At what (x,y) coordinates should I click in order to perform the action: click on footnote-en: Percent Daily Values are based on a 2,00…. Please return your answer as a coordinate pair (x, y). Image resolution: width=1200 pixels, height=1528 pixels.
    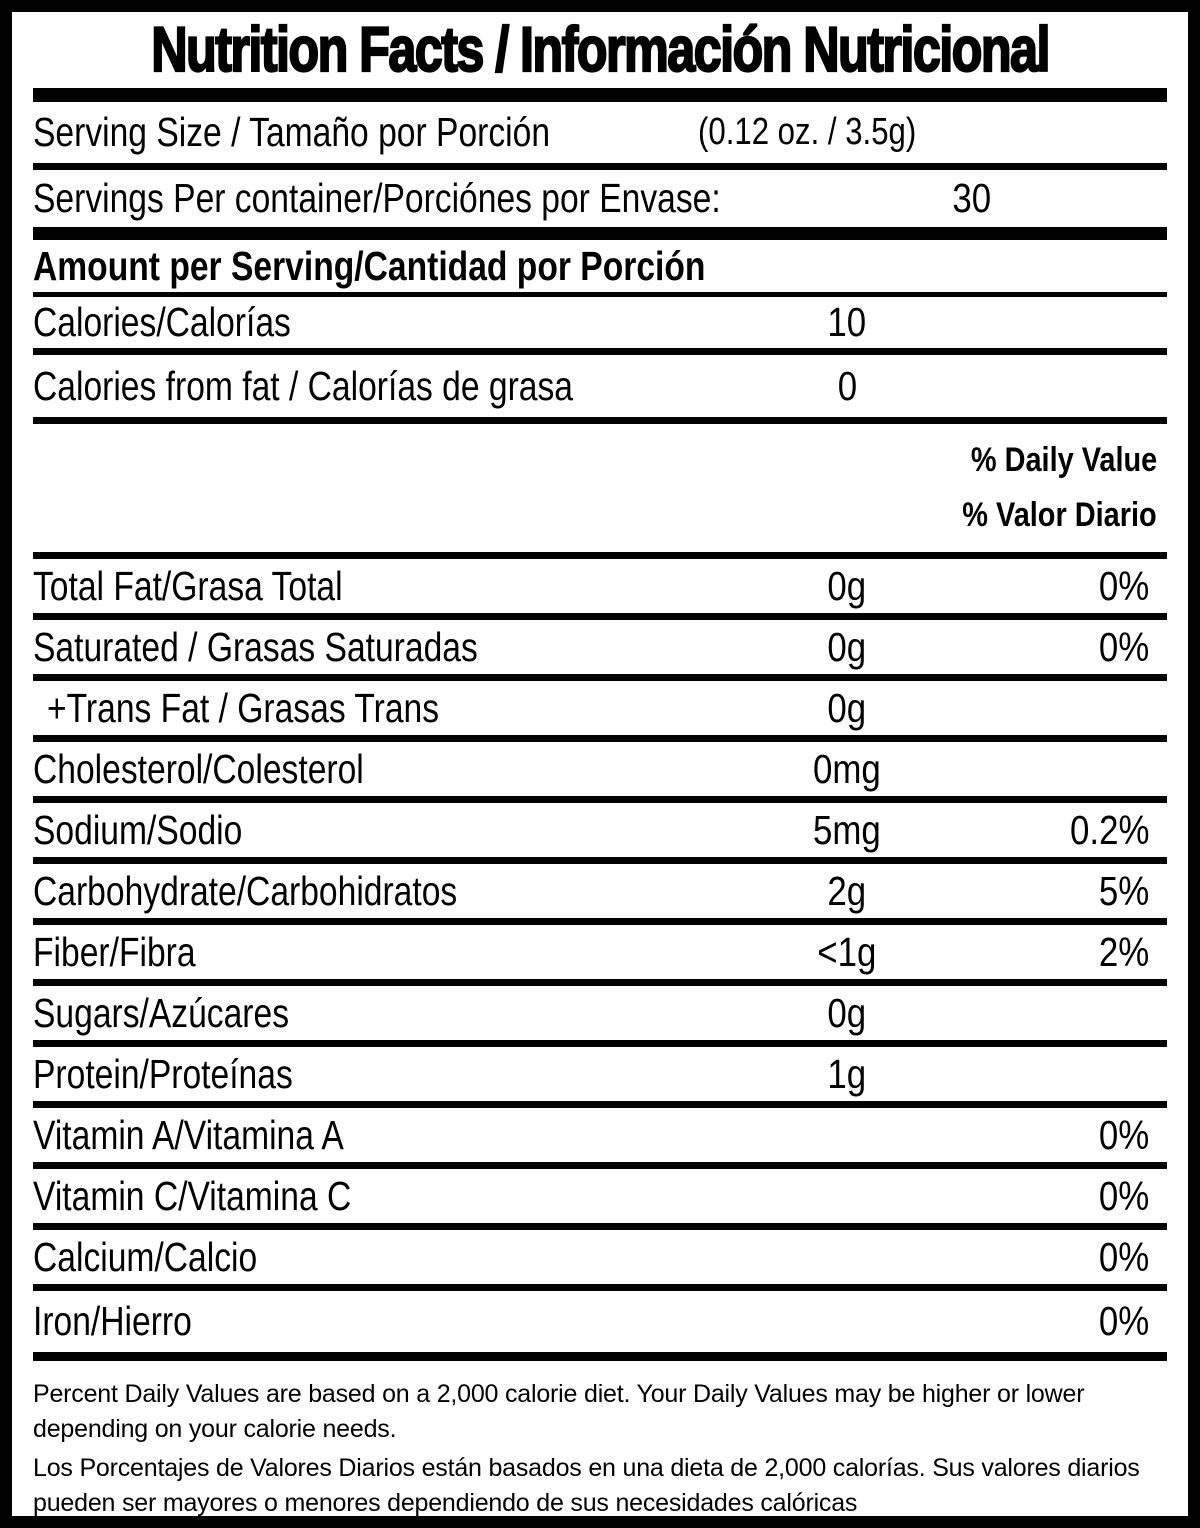
    Looking at the image, I should click on (559, 1411).